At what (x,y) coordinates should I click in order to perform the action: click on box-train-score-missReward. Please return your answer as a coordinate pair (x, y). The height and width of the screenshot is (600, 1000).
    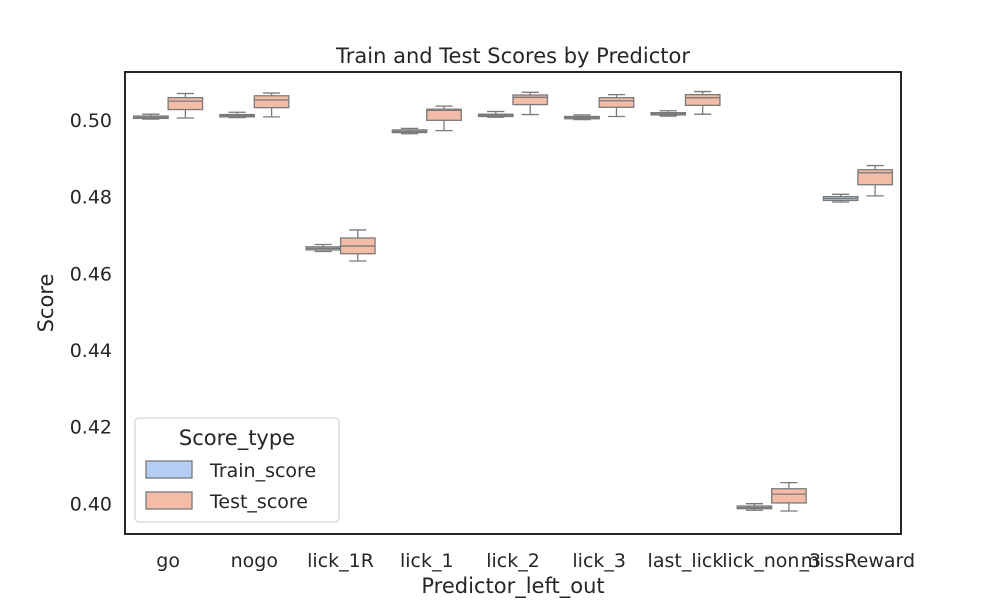
    Looking at the image, I should click on (840, 198).